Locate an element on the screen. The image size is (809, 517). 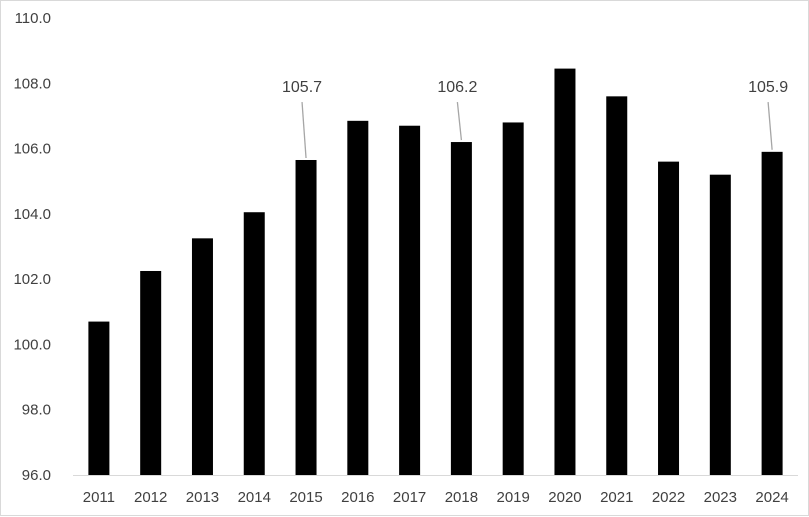
x-tick-label-2011: 2011 is located at coordinates (99, 497).